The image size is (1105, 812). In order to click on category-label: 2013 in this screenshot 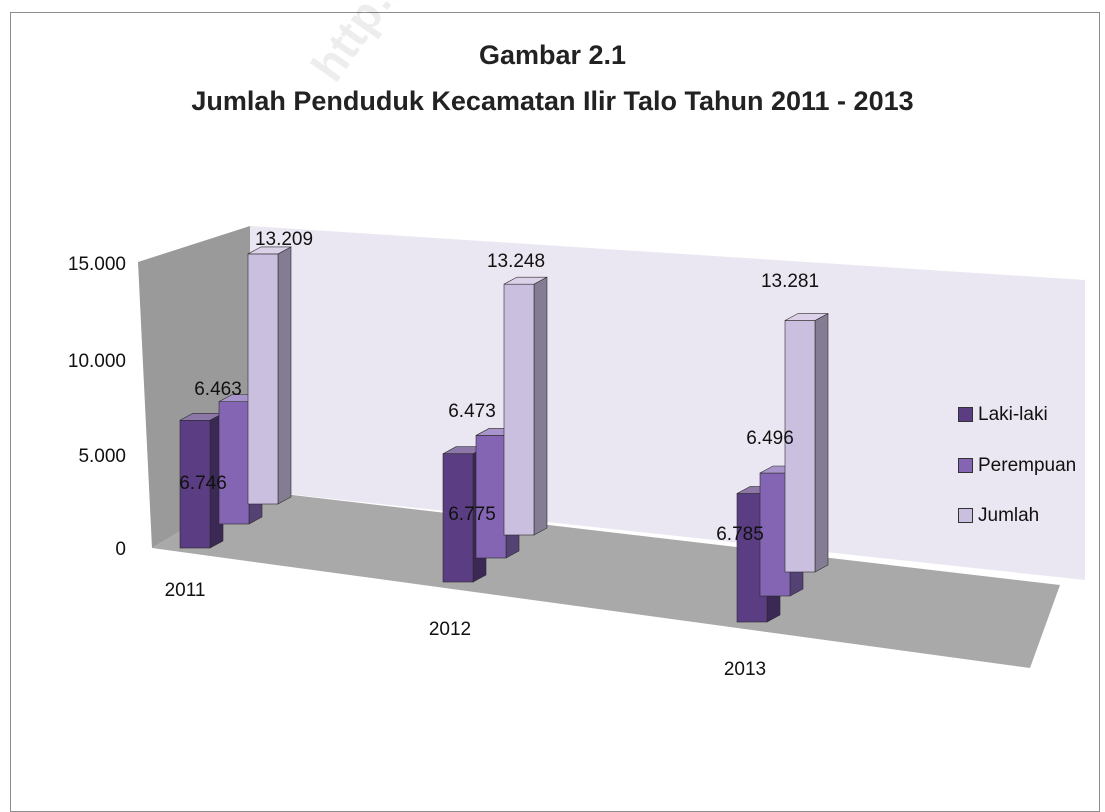, I will do `click(745, 669)`.